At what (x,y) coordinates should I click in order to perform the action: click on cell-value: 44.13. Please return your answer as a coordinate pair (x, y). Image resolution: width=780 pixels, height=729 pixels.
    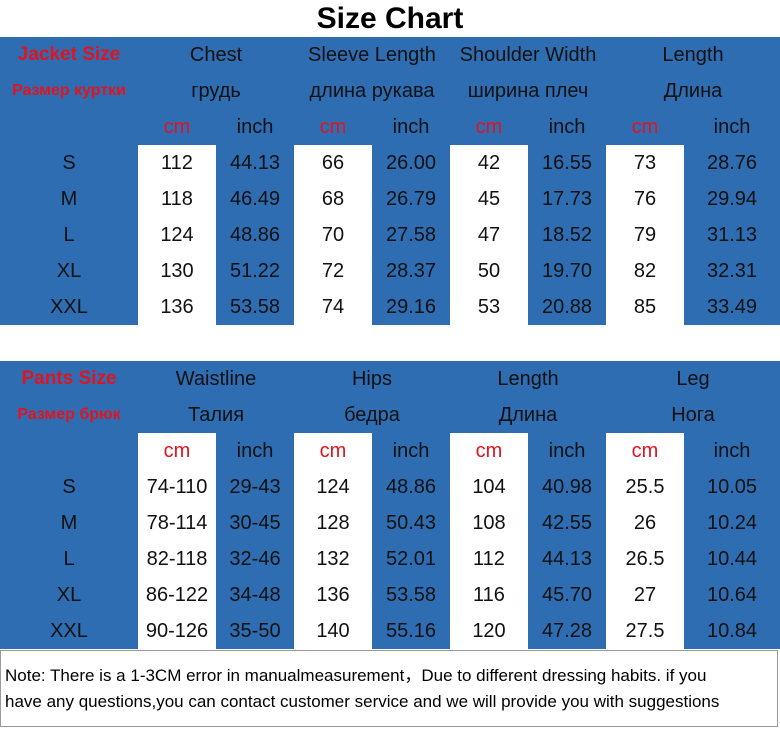
    Looking at the image, I should click on (567, 558).